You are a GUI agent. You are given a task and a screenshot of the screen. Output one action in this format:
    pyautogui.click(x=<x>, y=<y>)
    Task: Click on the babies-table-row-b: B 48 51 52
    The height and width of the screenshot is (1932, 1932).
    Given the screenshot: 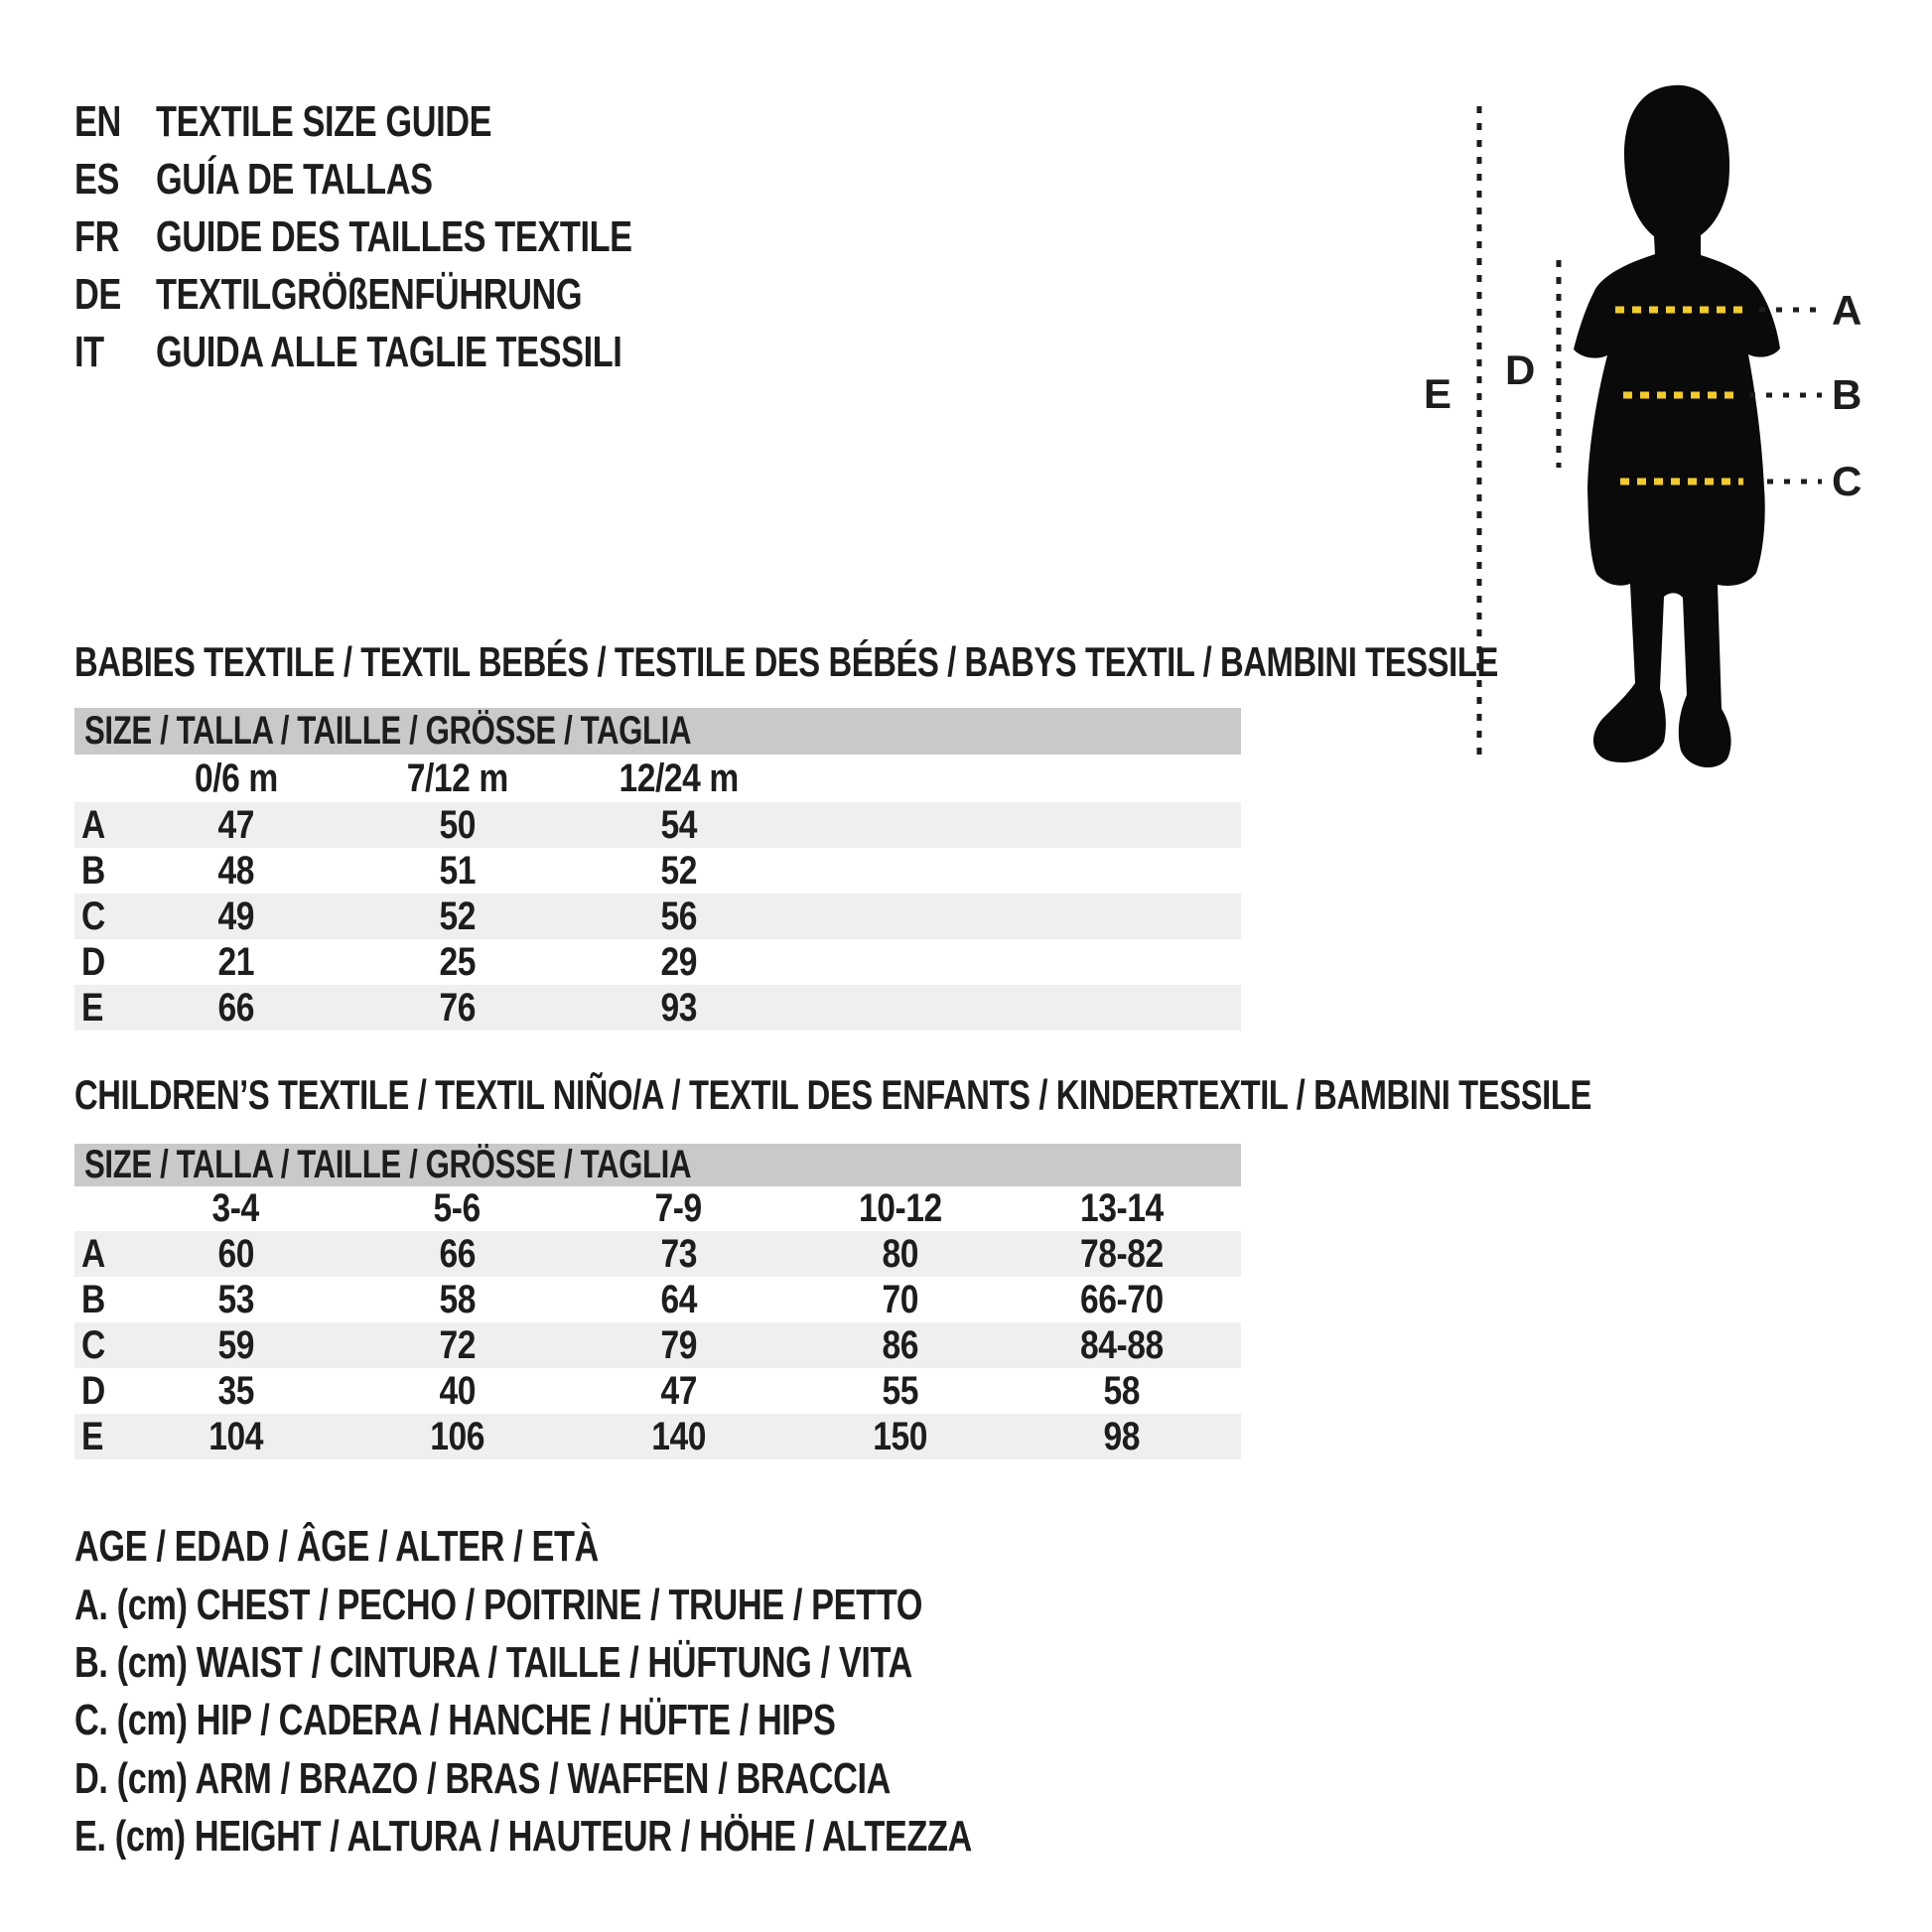 What is the action you would take?
    pyautogui.click(x=658, y=871)
    